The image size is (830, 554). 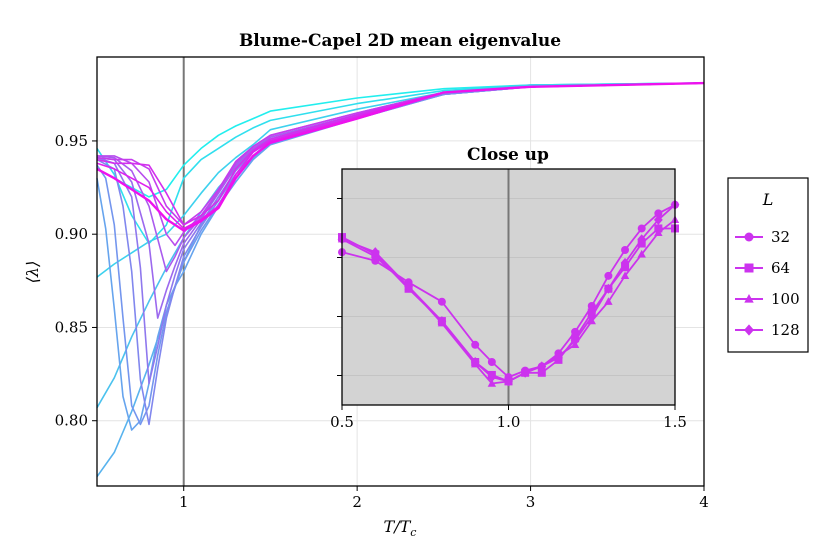 What do you see at coordinates (357, 502) in the screenshot?
I see `main-xtick-label-1: 2` at bounding box center [357, 502].